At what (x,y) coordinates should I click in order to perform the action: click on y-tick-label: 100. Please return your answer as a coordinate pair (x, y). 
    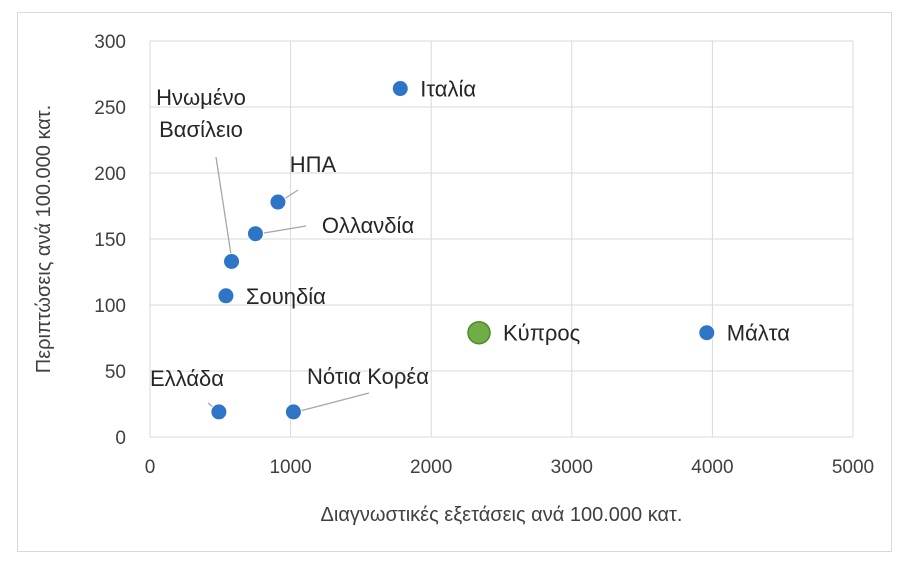
    Looking at the image, I should click on (110, 306).